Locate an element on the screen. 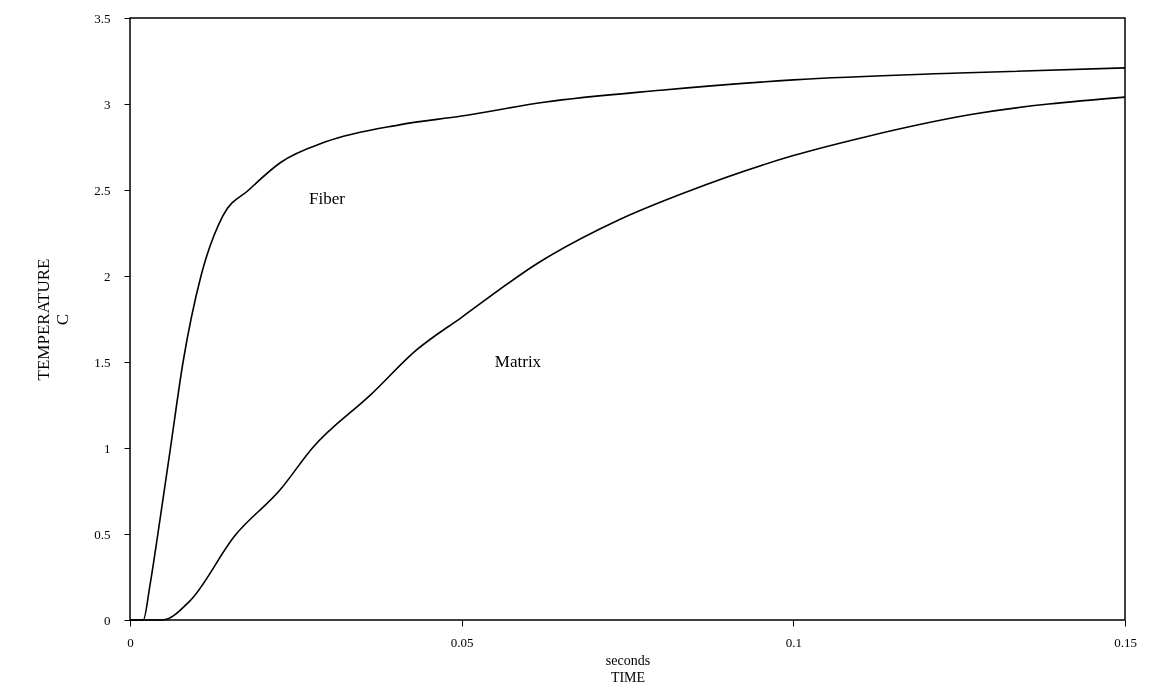 The image size is (1153, 685). y-tick-label: 2.5 is located at coordinates (102, 190).